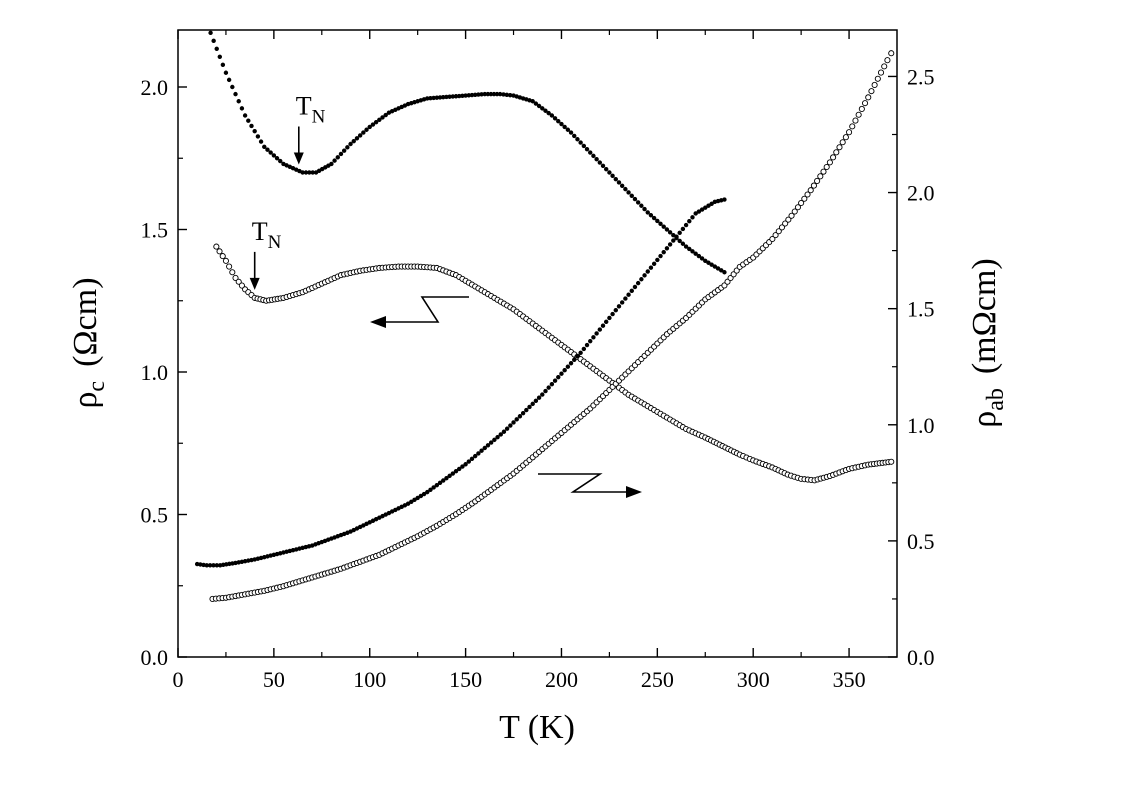 The width and height of the screenshot is (1123, 788). What do you see at coordinates (287, 191) in the screenshot?
I see `annotations-layer: TN TN` at bounding box center [287, 191].